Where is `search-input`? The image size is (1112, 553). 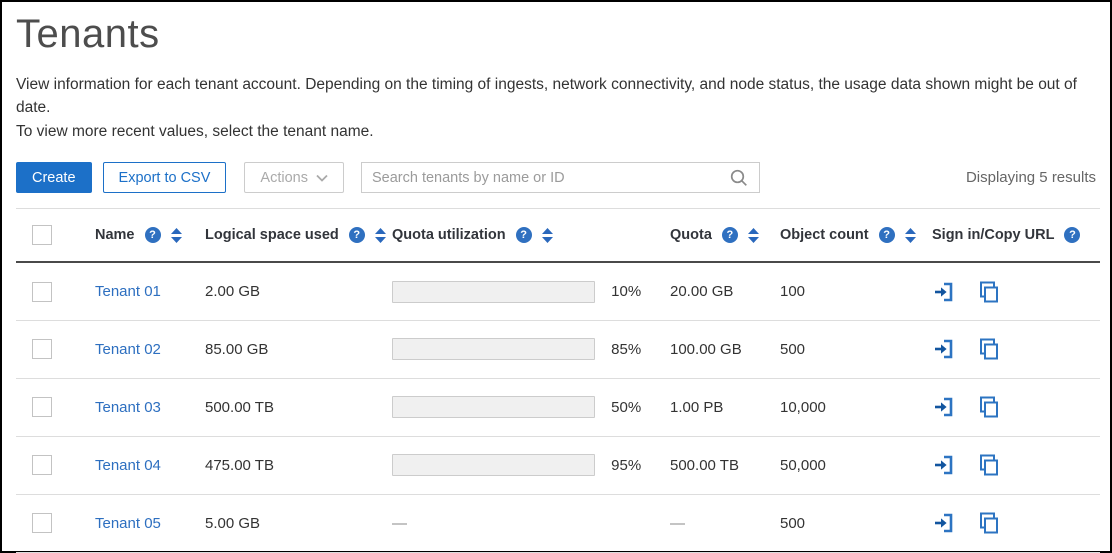 search-input is located at coordinates (540, 178).